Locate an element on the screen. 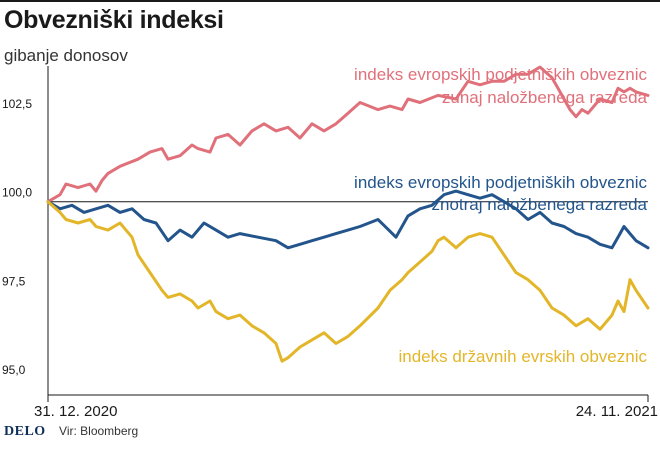 This screenshot has width=660, height=449. x-tick-label-end: 24. 11. 2021 is located at coordinates (617, 411).